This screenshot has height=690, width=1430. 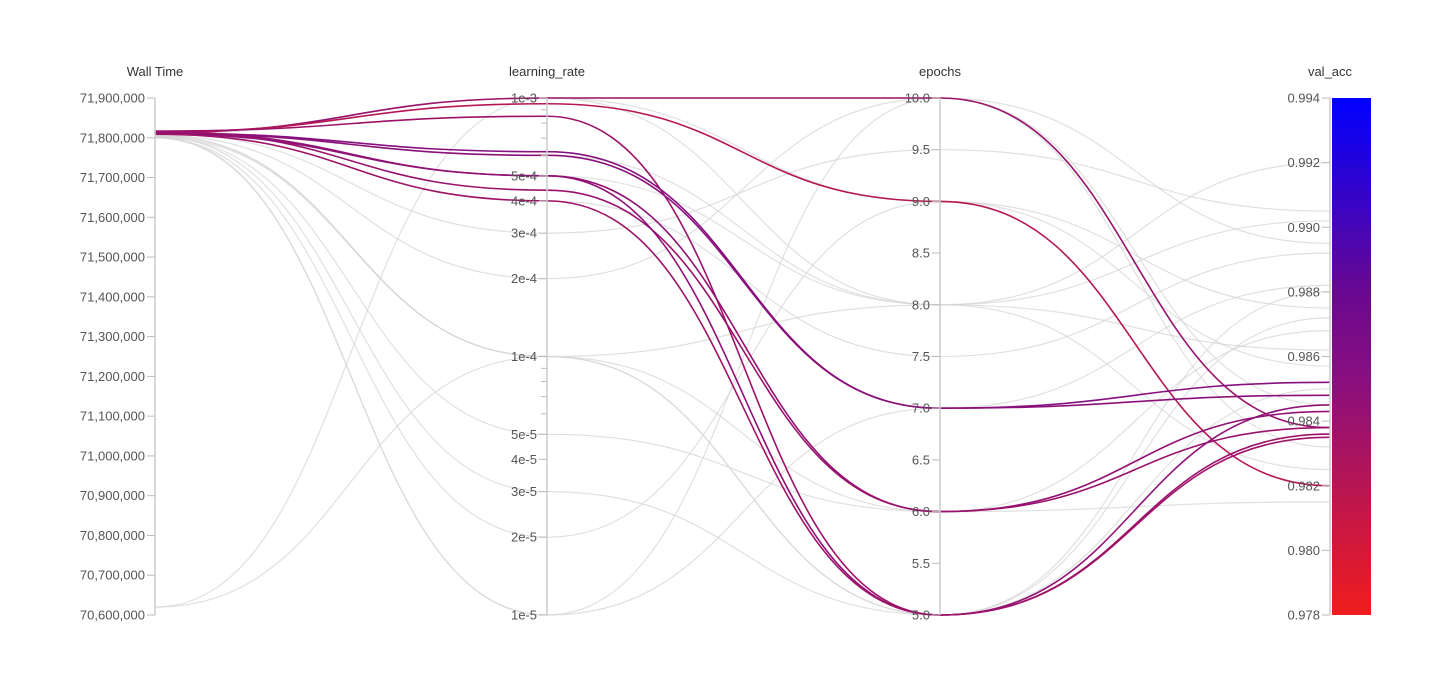 I want to click on axis-title: Wall Time, so click(x=155, y=71).